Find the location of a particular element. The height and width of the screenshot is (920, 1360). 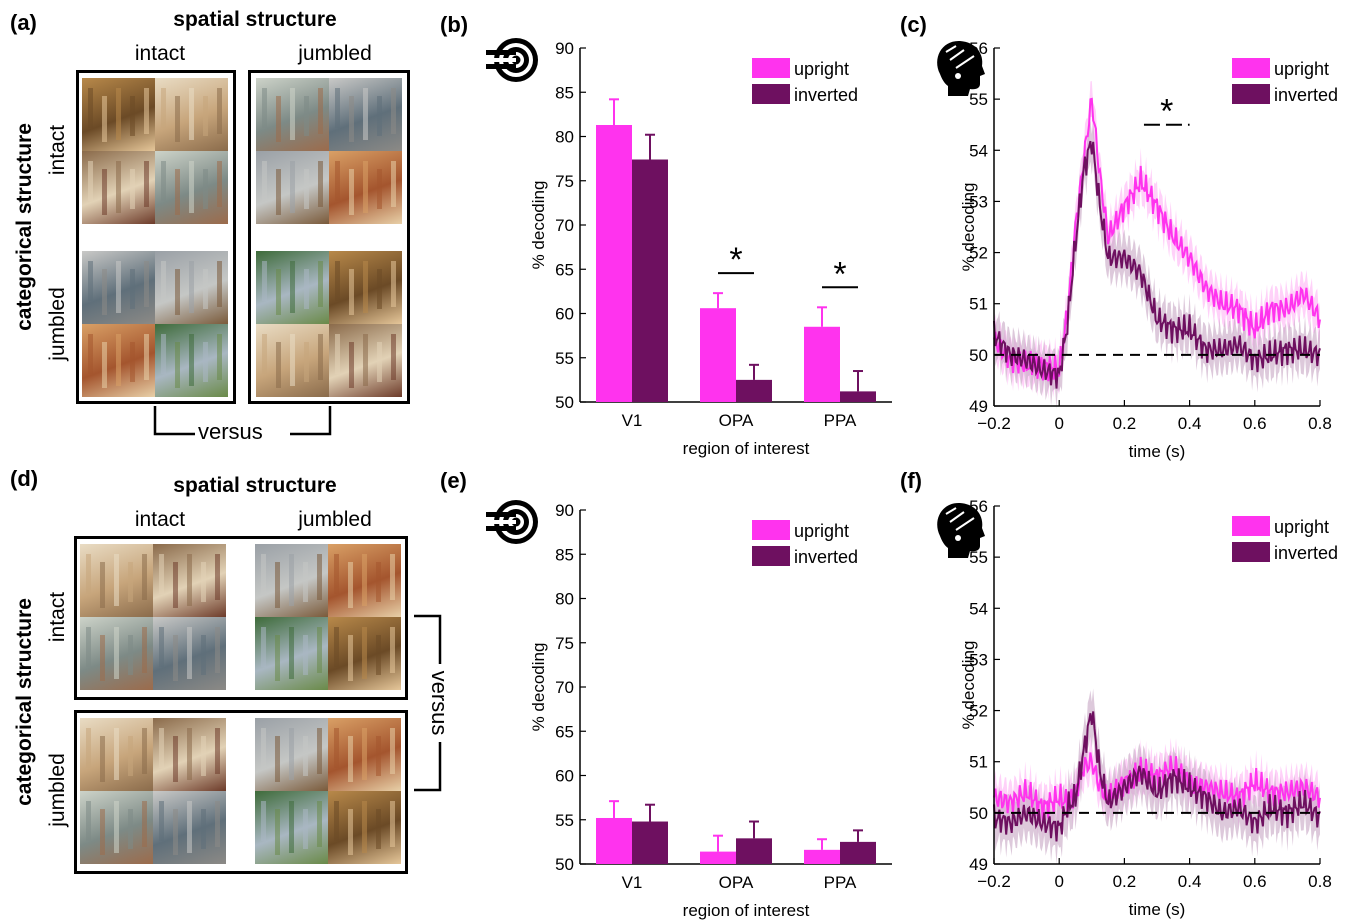

line-upright is located at coordinates (1157, 239).